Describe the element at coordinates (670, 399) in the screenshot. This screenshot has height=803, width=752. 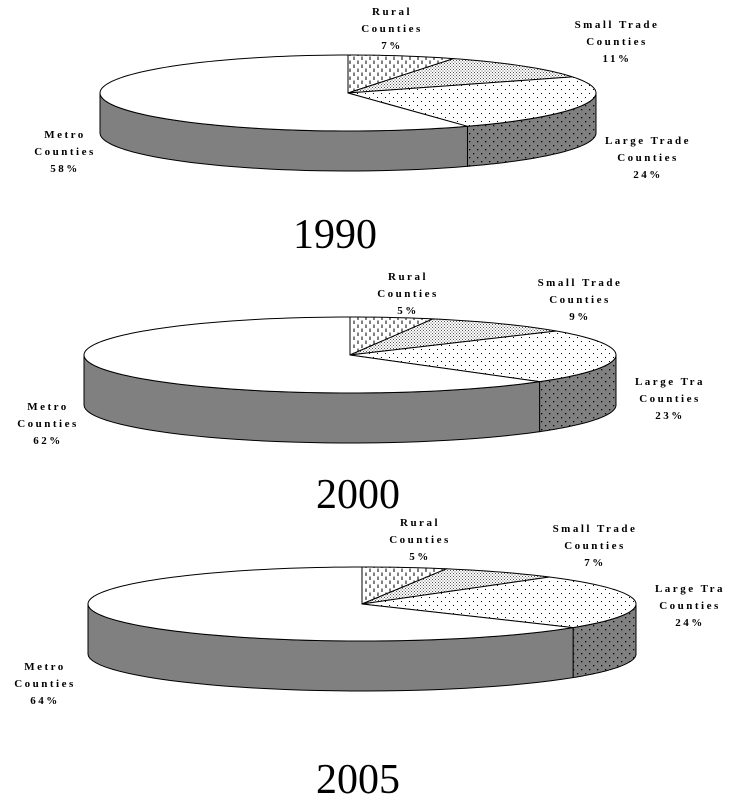
I see `large-trade-label: Large Tra Counties 23%` at that location.